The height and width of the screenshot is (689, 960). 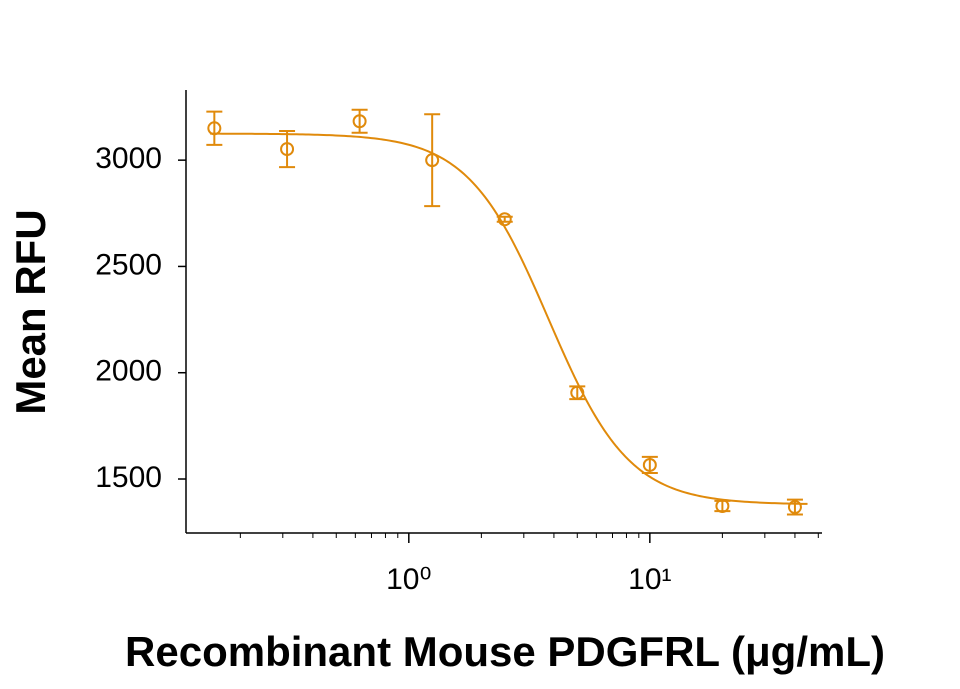 I want to click on x-axis-title: Recombinant Mouse PDGFRL (μg/mL), so click(x=505, y=651).